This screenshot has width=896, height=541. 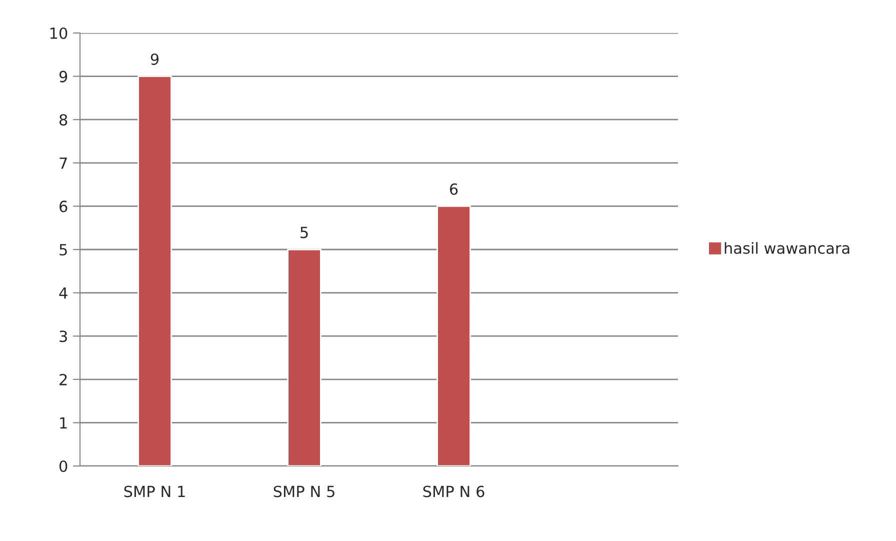 I want to click on y-tick-label: 4, so click(x=63, y=293).